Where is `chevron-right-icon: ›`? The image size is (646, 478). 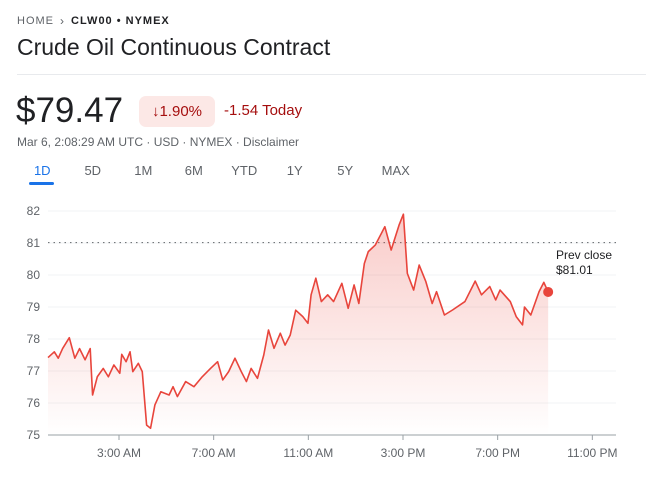 chevron-right-icon: › is located at coordinates (62, 21).